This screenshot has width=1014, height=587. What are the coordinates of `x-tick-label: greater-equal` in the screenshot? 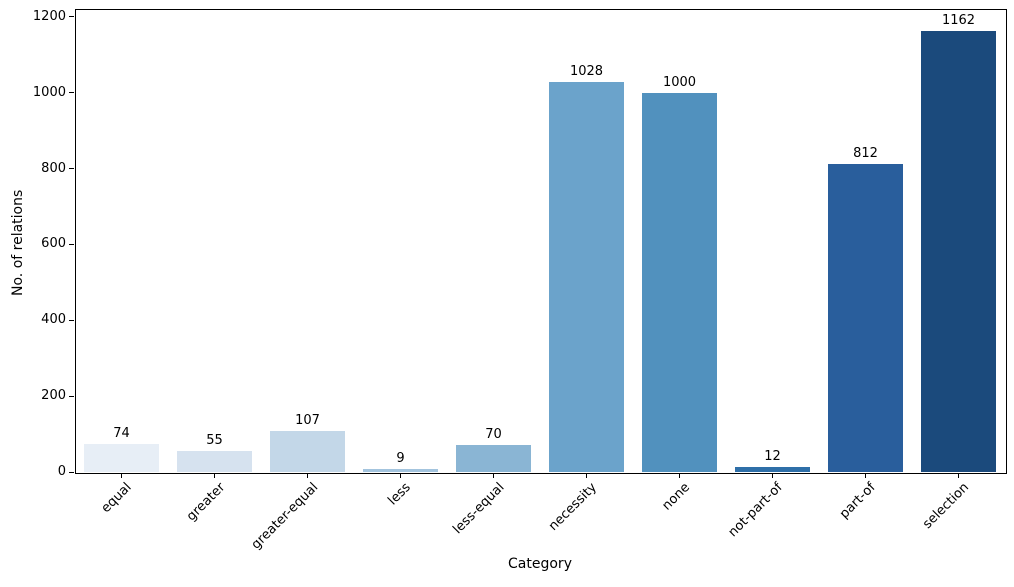 It's located at (285, 516).